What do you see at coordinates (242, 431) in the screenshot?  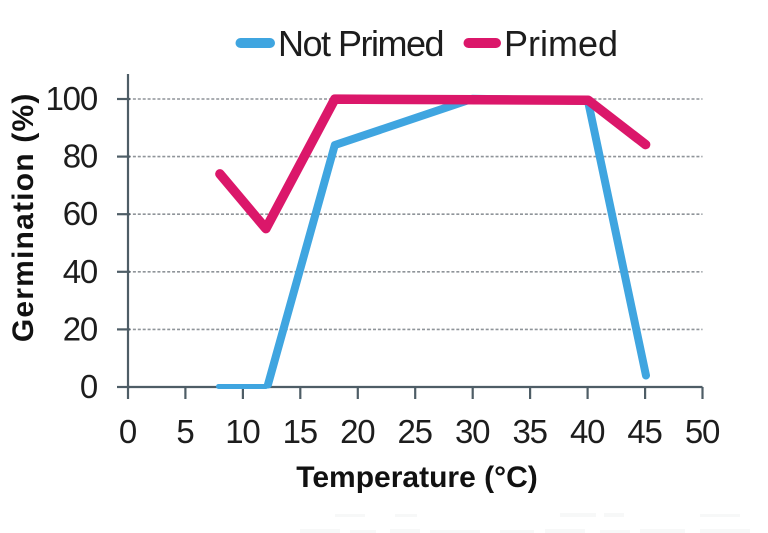 I see `svg-text: 10` at bounding box center [242, 431].